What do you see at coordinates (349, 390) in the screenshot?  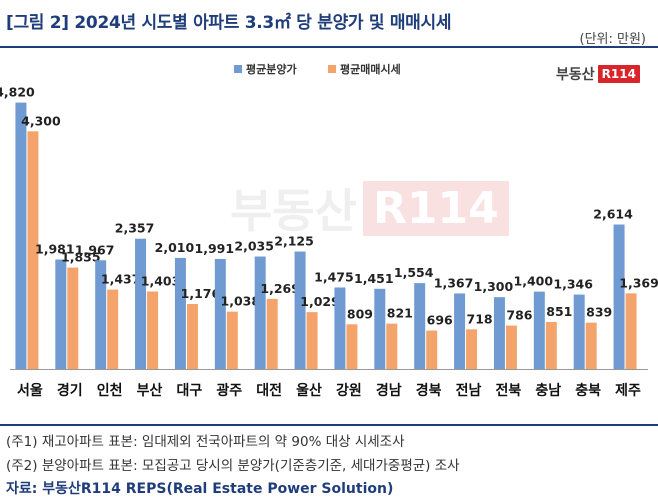 I see `category-label: 강원` at bounding box center [349, 390].